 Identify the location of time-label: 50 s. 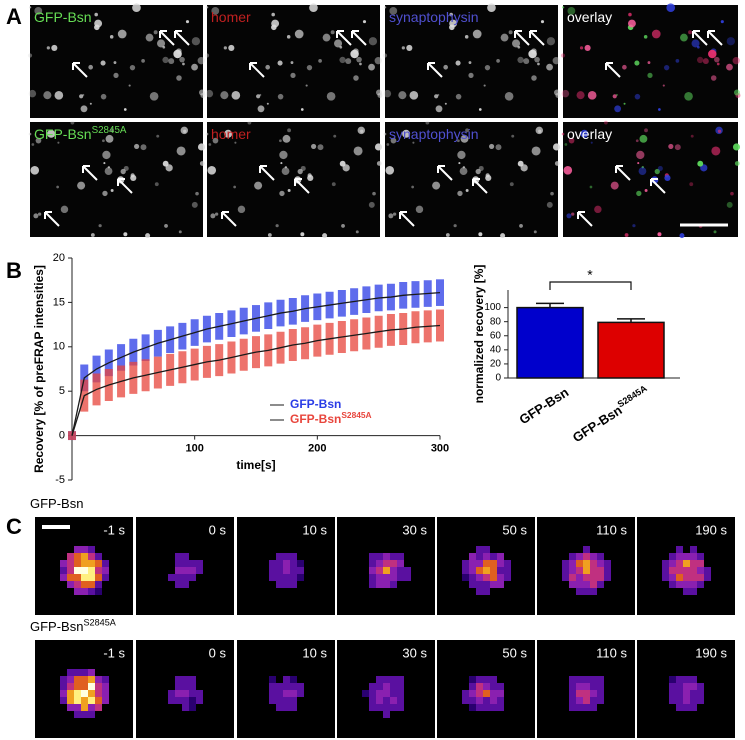
(514, 529).